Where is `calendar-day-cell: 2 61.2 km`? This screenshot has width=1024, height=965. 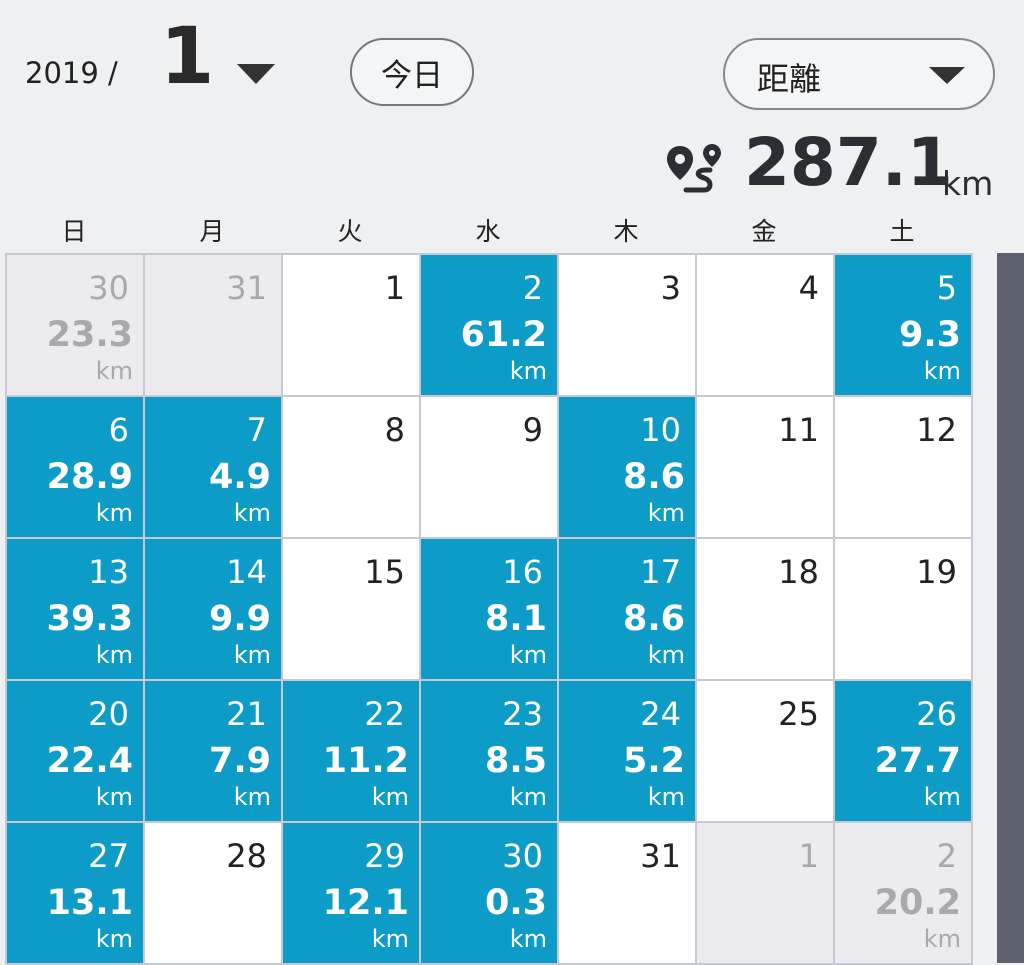
calendar-day-cell: 2 61.2 km is located at coordinates (489, 325).